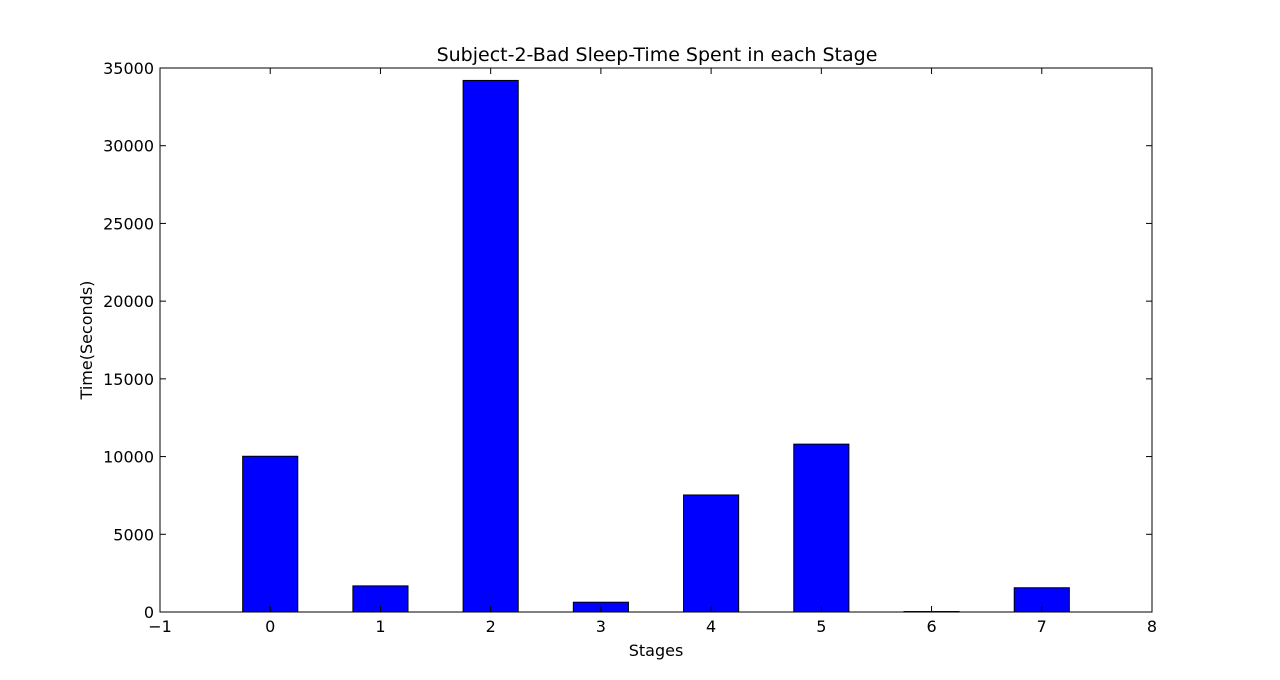 The height and width of the screenshot is (680, 1280). What do you see at coordinates (133, 534) in the screenshot?
I see `y-tick-label: 5000` at bounding box center [133, 534].